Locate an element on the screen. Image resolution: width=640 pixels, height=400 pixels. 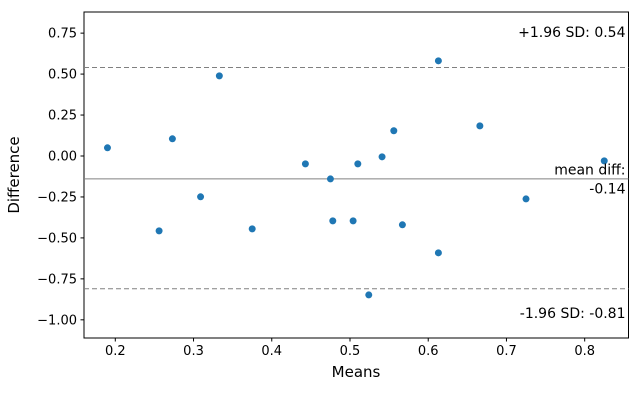
y-axis-tick-label: −0.75 is located at coordinates (57, 279).